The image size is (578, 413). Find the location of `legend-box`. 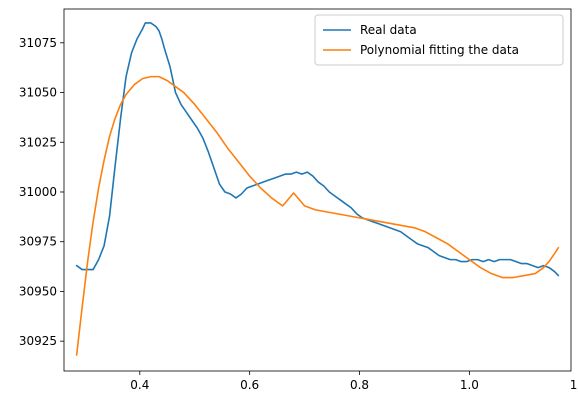

legend-box is located at coordinates (439, 40).